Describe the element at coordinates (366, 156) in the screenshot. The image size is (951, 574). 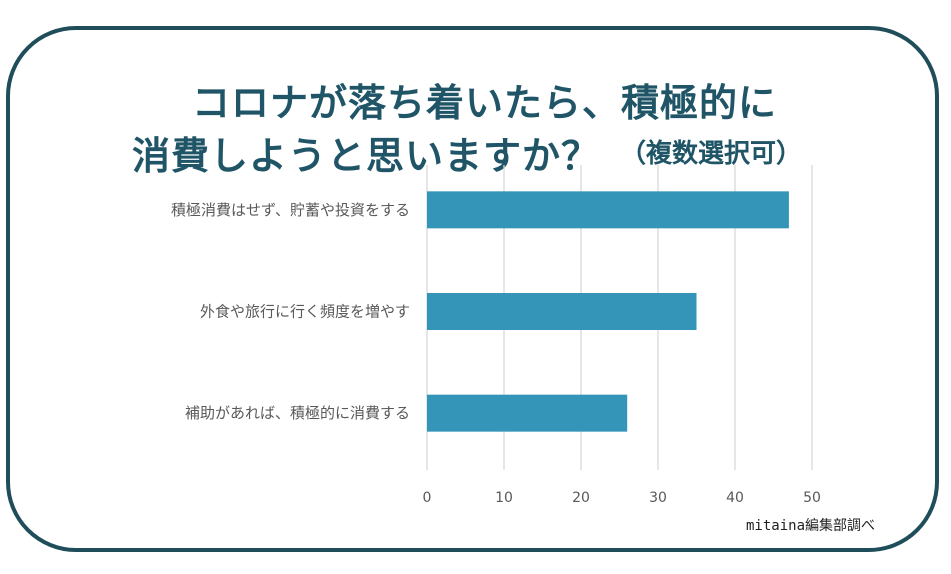
I see `chart-title-line2: 消費しようと思いますか？` at that location.